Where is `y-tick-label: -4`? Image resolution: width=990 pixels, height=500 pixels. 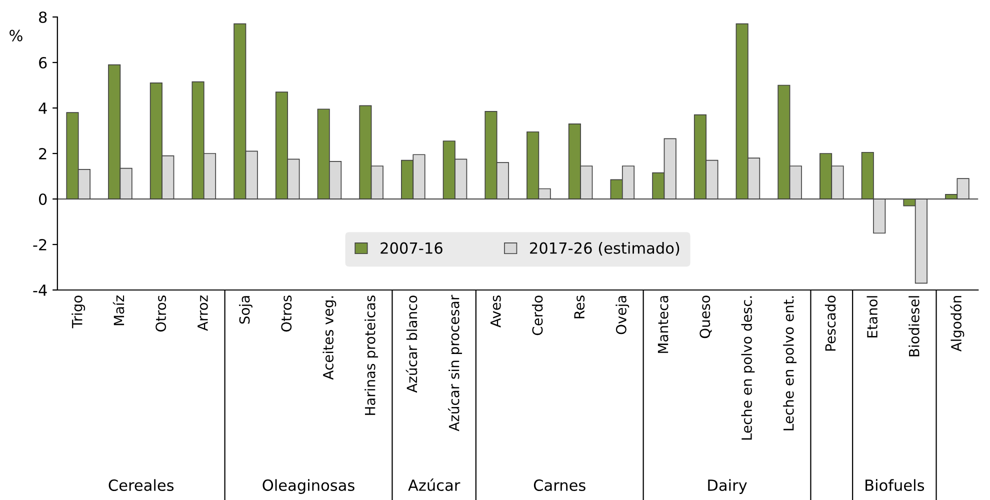
y-tick-label: -4 is located at coordinates (40, 290).